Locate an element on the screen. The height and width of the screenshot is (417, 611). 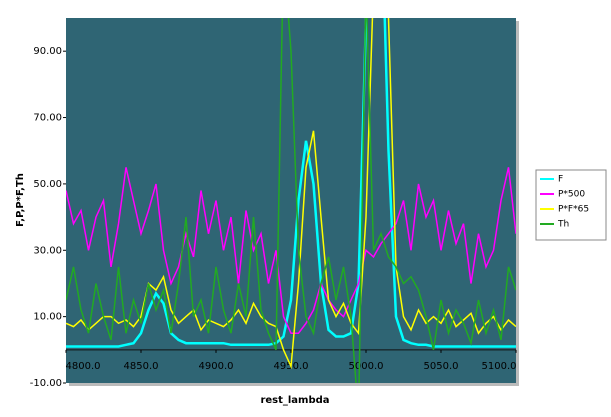
x-tick-label: 4850.0 is located at coordinates (141, 366).